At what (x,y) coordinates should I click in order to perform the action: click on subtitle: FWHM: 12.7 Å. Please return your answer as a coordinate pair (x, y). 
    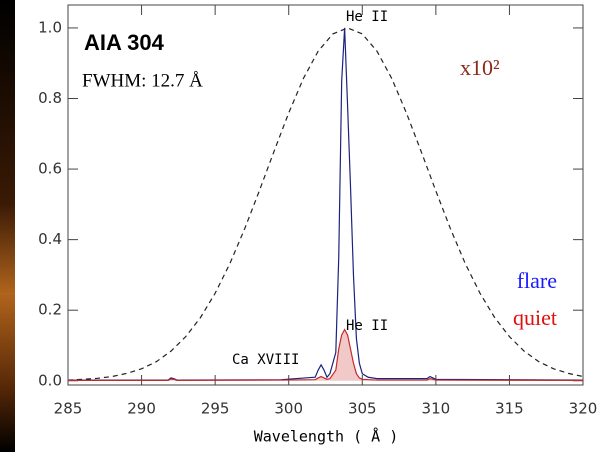
    Looking at the image, I should click on (142, 80).